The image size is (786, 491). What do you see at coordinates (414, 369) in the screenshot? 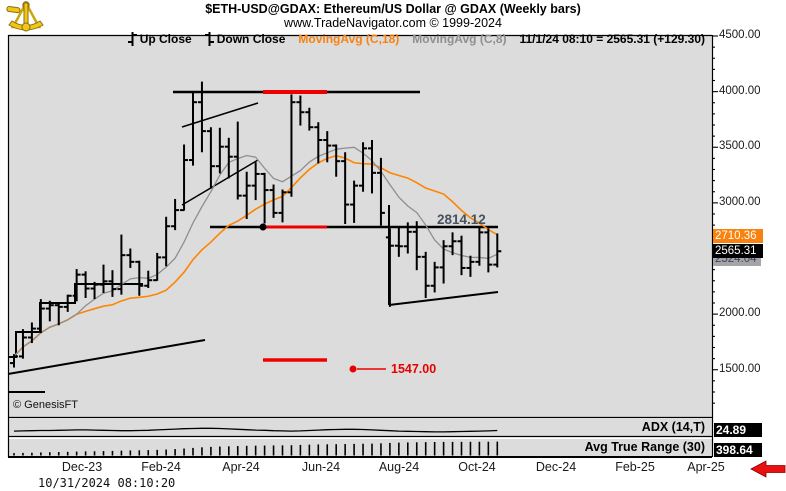
I see `level-annotation-1547: 1547.00` at bounding box center [414, 369].